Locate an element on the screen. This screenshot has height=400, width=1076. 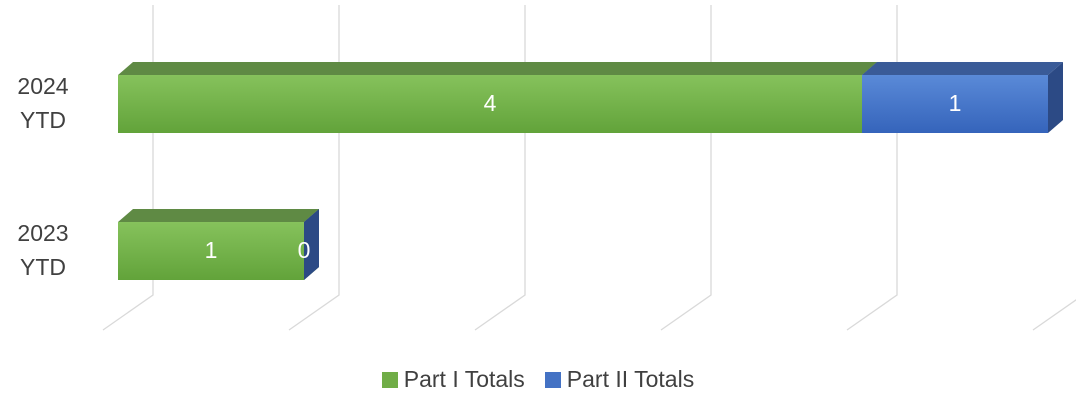
data-label: 0 is located at coordinates (304, 250).